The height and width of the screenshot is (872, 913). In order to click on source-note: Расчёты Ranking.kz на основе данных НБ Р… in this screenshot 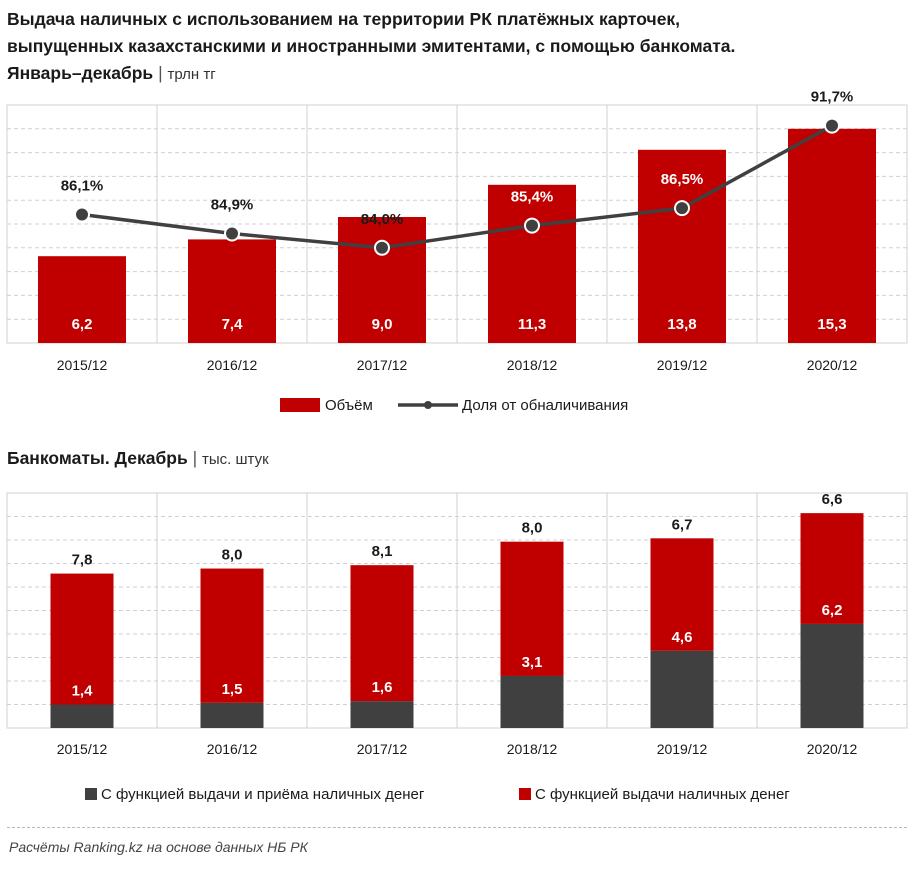, I will do `click(158, 847)`.